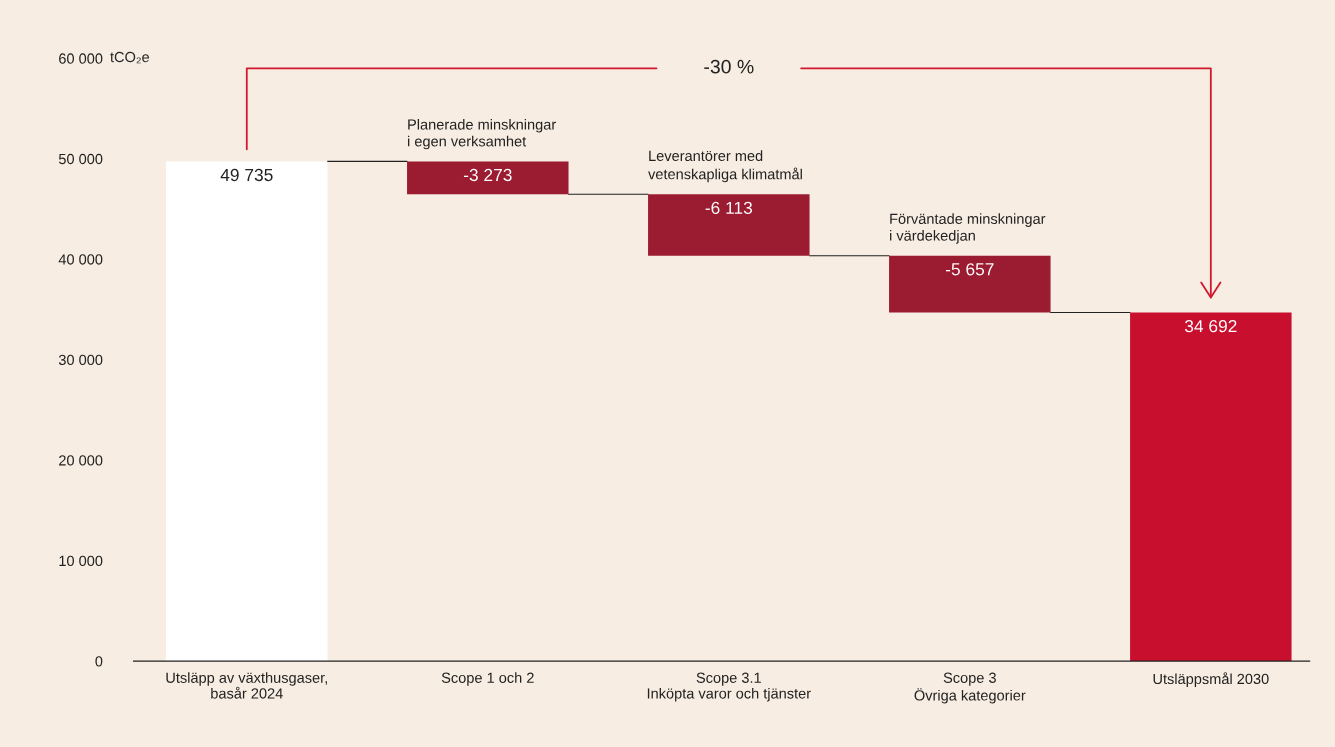 The image size is (1335, 747). Describe the element at coordinates (970, 688) in the screenshot. I see `x-tick-label: Scope 3 Övriga kategorier` at that location.